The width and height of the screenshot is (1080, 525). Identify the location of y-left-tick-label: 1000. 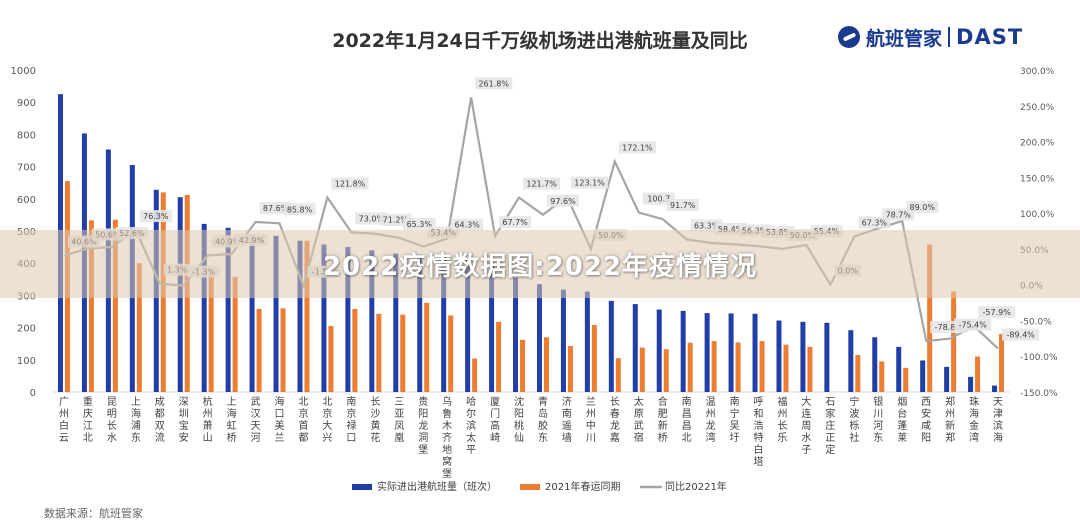
(23, 71).